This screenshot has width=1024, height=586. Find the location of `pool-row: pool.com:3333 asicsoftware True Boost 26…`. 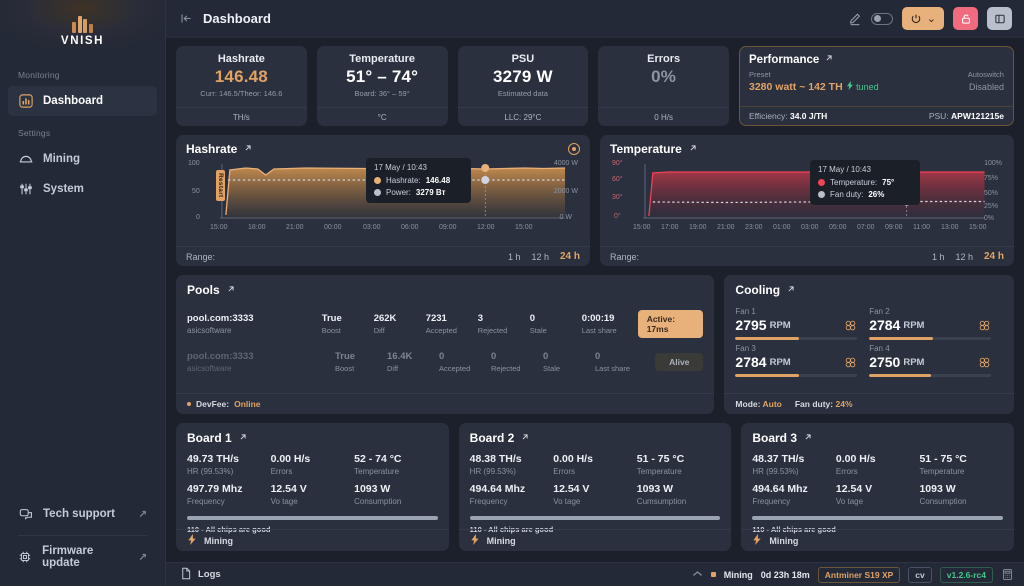

pool-row: pool.com:3333 asicsoftware True Boost 26… is located at coordinates (445, 324).